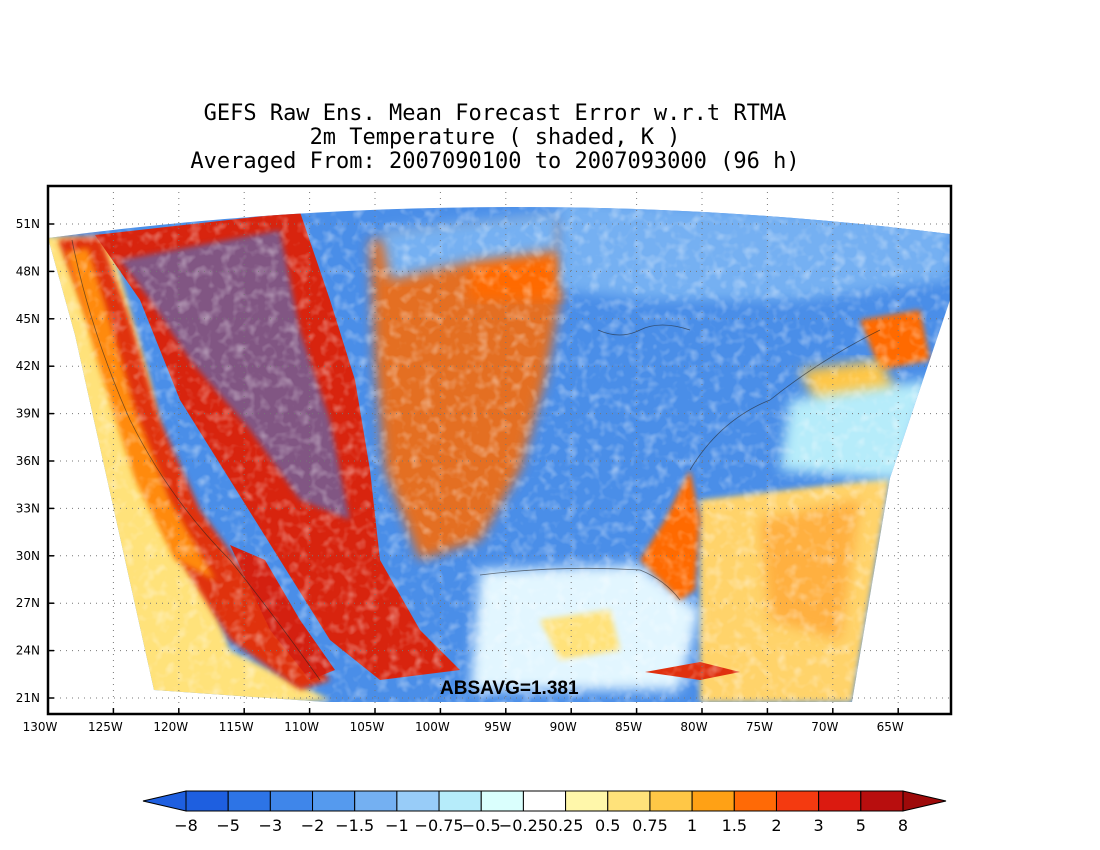  What do you see at coordinates (105, 727) in the screenshot?
I see `lon-label: 125W` at bounding box center [105, 727].